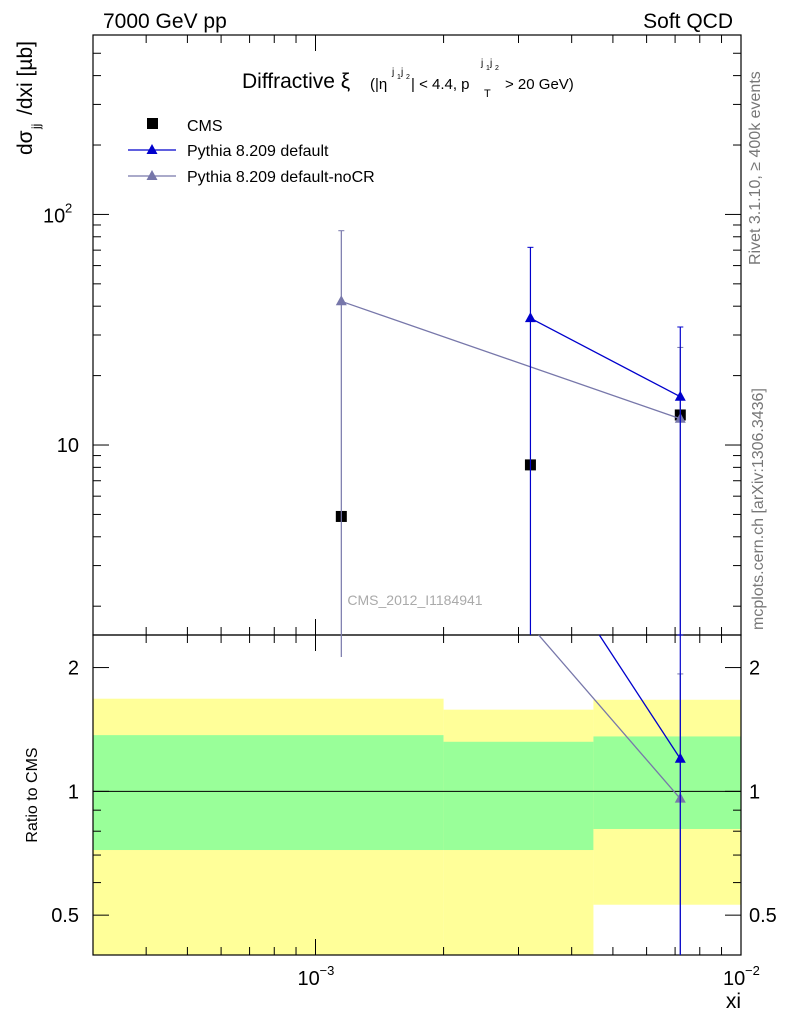 This screenshot has width=786, height=1024. Describe the element at coordinates (25, 142) in the screenshot. I see `y-axis-label-main: dσ` at that location.